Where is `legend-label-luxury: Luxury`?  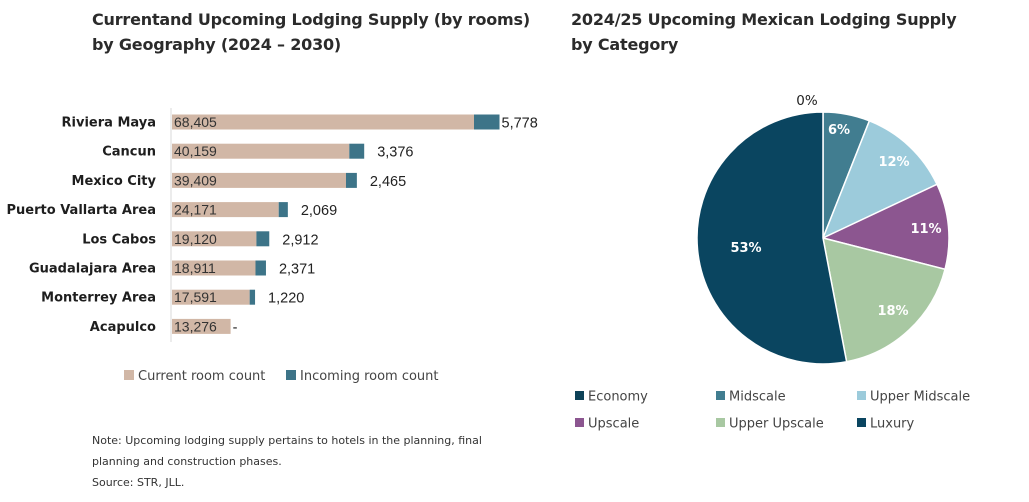 legend-label-luxury: Luxury is located at coordinates (892, 424).